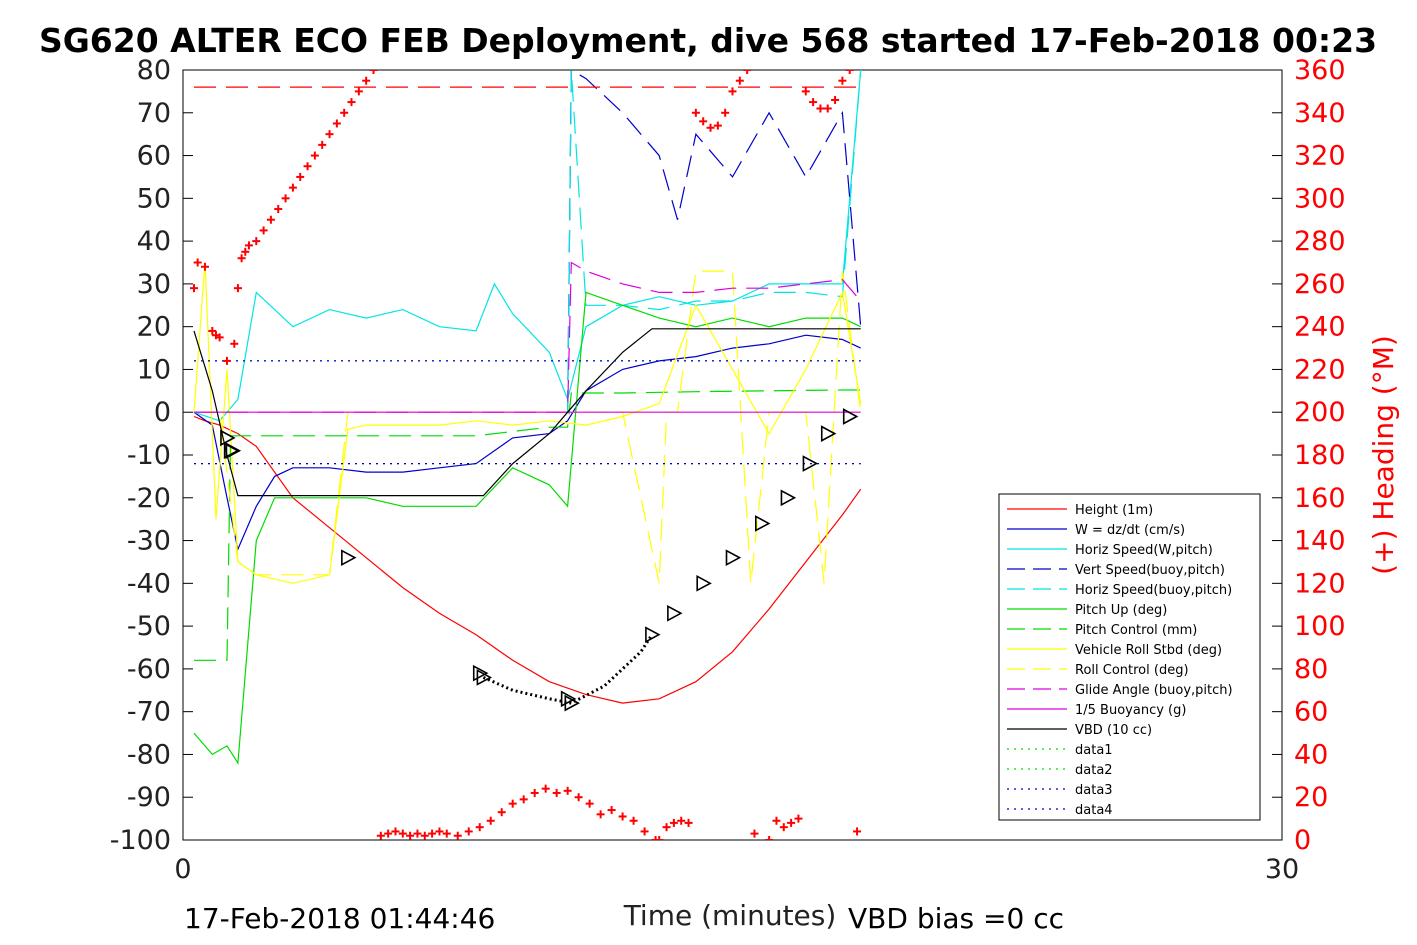  What do you see at coordinates (154, 156) in the screenshot?
I see `y-tick-label: 60` at bounding box center [154, 156].